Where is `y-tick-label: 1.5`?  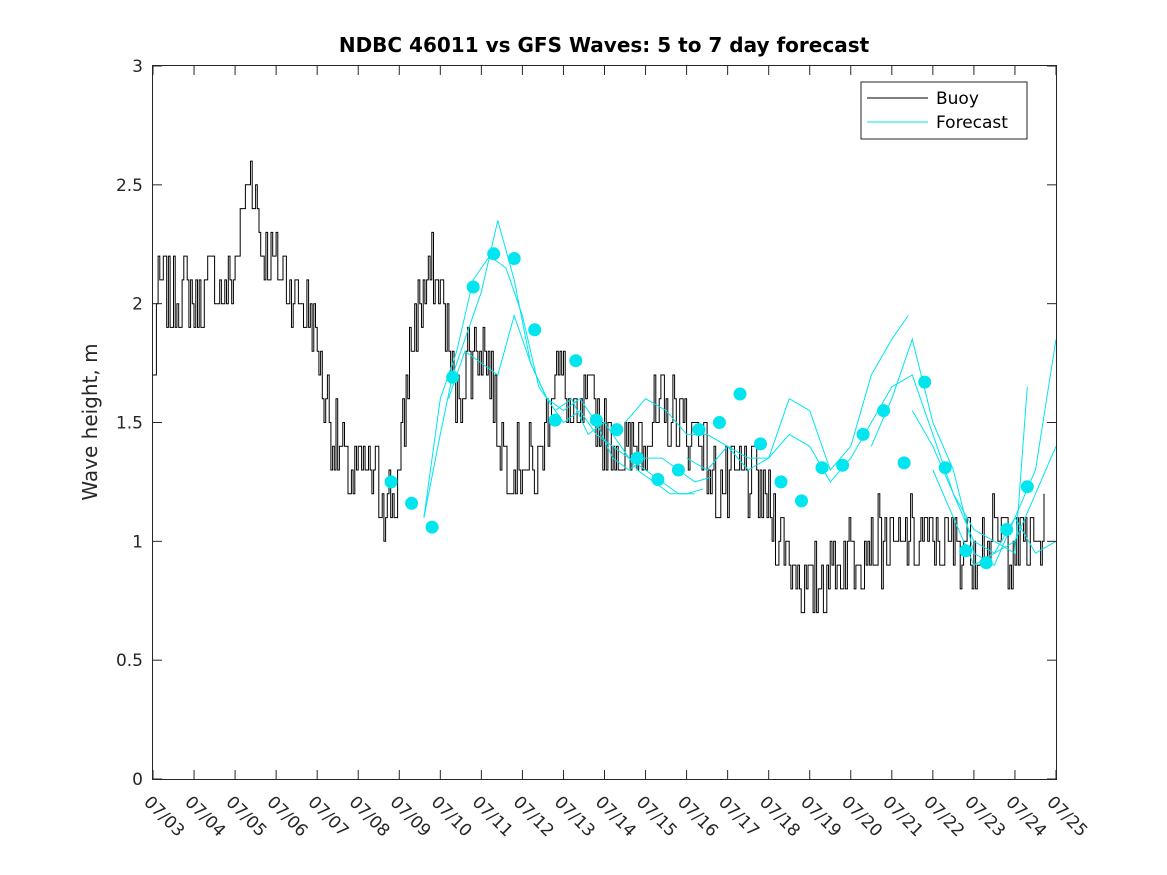
y-tick-label: 1.5 is located at coordinates (129, 424).